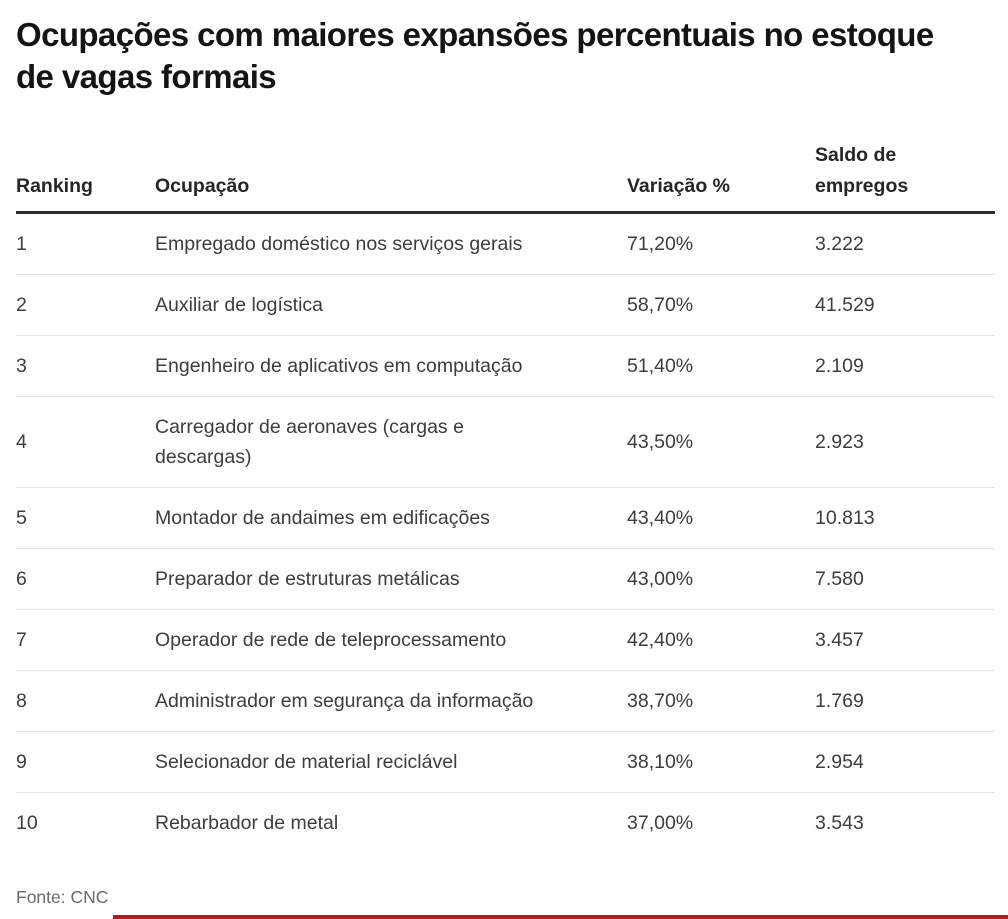 Image resolution: width=1008 pixels, height=919 pixels. I want to click on table-row: 2 Auxiliar de logística 58,70% 41.529, so click(505, 305).